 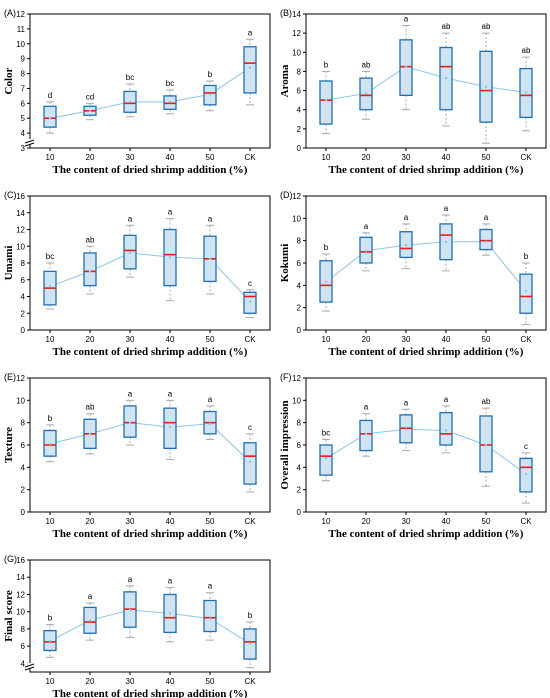 I want to click on significance-letter: ab, so click(x=366, y=64).